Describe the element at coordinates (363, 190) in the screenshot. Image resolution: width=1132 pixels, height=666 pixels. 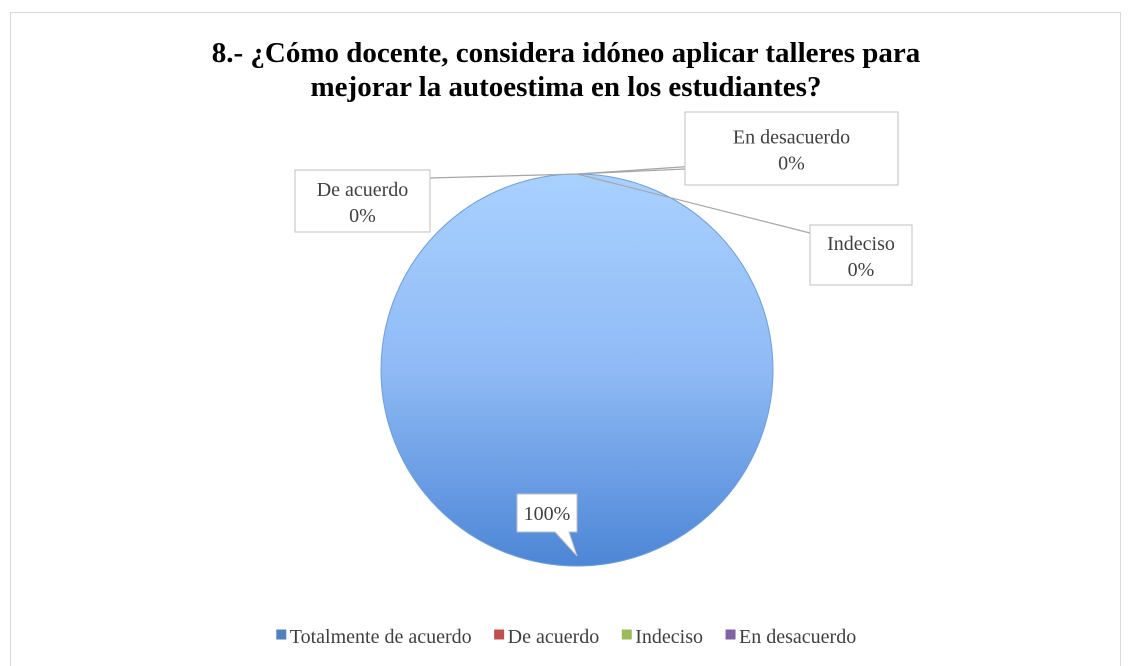
I see `data-label-name: De acuerdo` at that location.